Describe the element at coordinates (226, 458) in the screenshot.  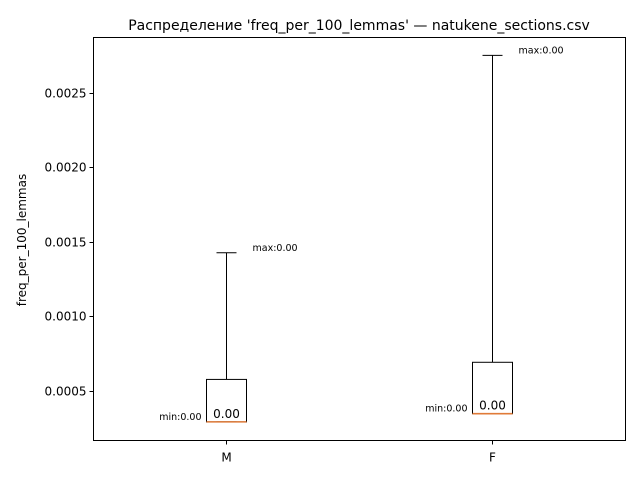
I see `x-tick-label: M` at that location.